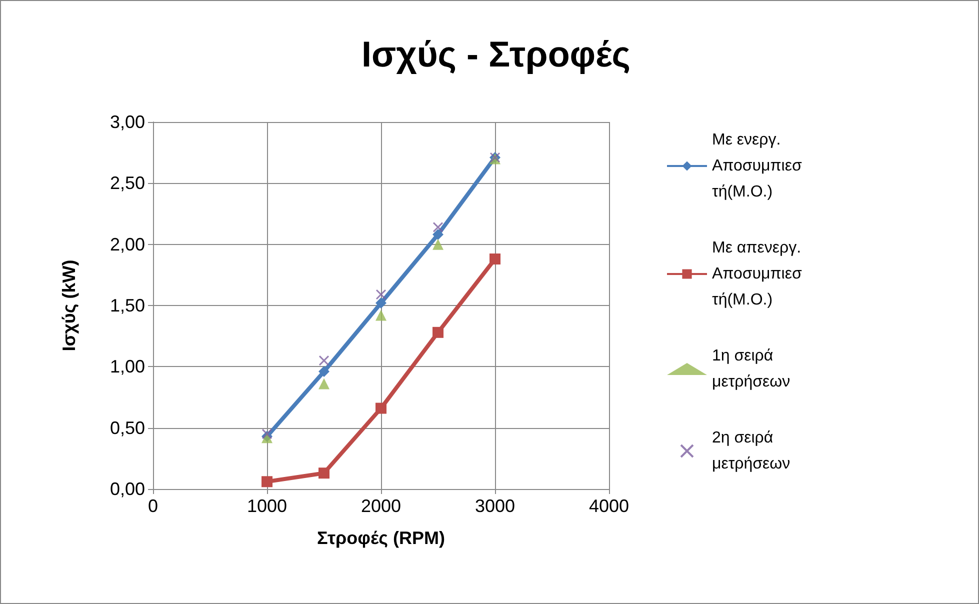 The width and height of the screenshot is (979, 604). What do you see at coordinates (127, 306) in the screenshot?
I see `y-tick-label: 1,50` at bounding box center [127, 306].